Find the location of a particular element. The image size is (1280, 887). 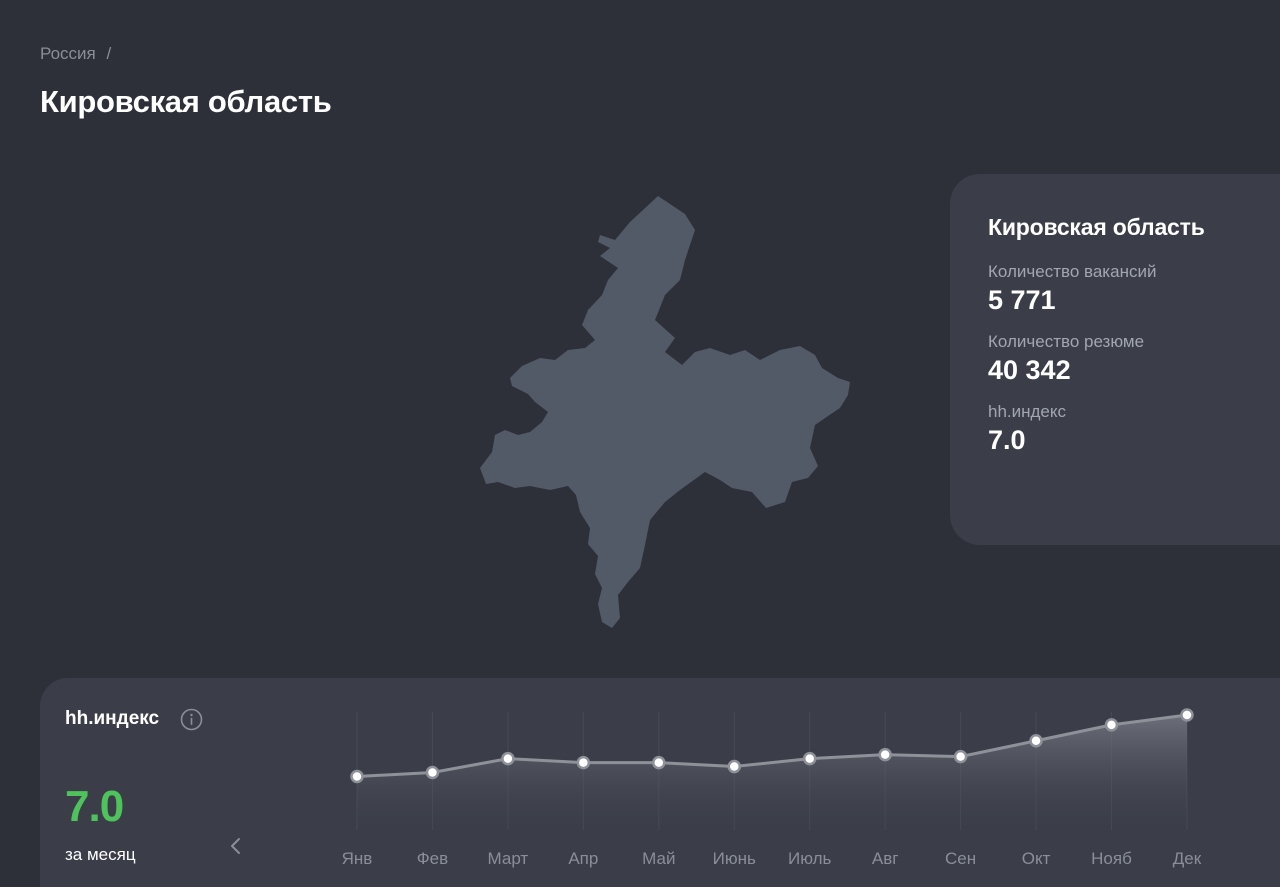

stat-label: Количество вакансий is located at coordinates (1072, 271).